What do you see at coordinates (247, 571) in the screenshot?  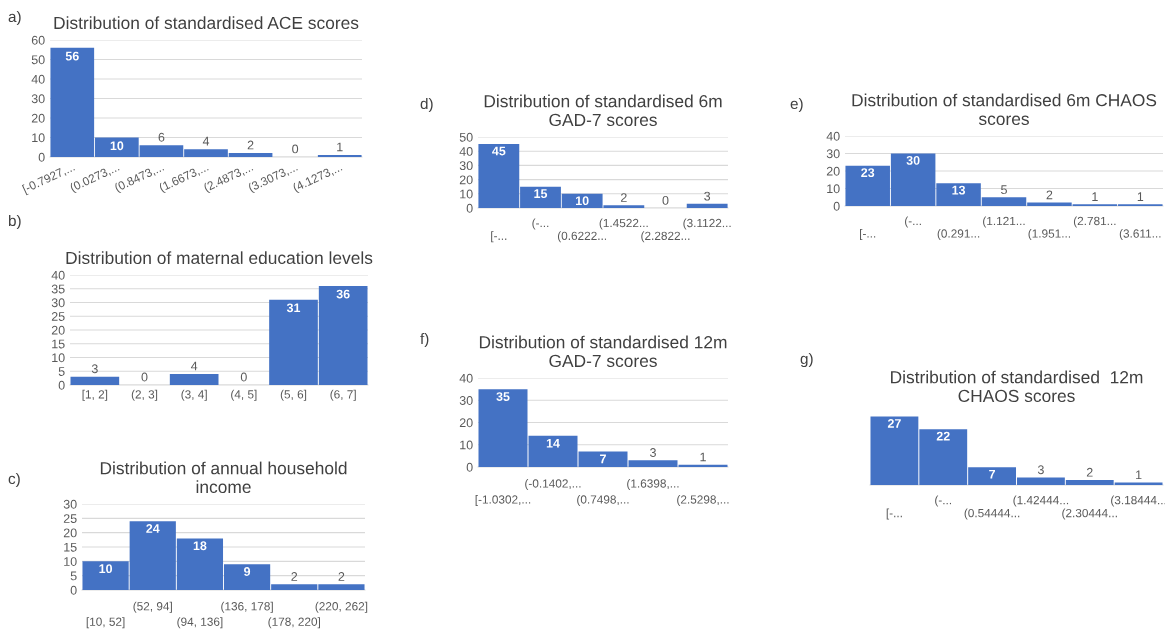 I see `data-label: 9` at bounding box center [247, 571].